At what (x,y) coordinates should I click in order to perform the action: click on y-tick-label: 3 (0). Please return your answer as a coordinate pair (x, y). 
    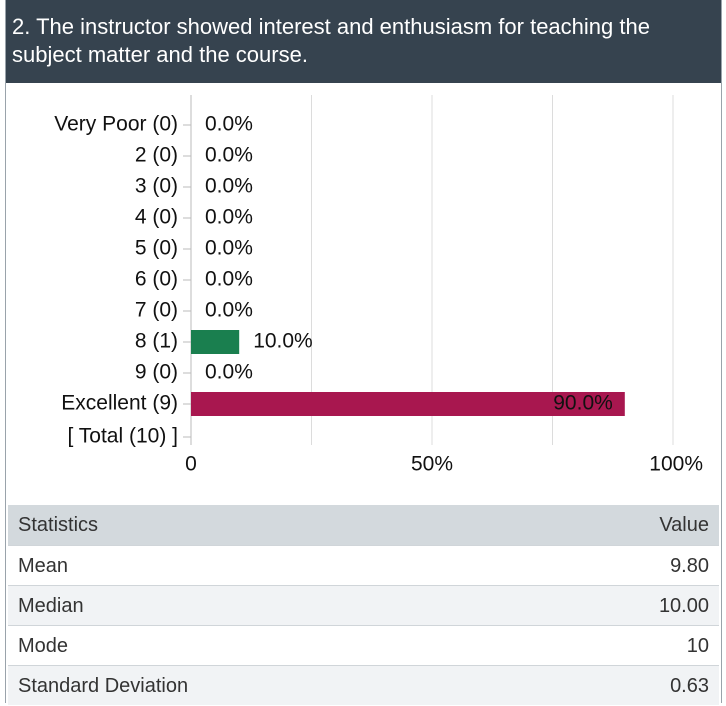
    Looking at the image, I should click on (156, 186).